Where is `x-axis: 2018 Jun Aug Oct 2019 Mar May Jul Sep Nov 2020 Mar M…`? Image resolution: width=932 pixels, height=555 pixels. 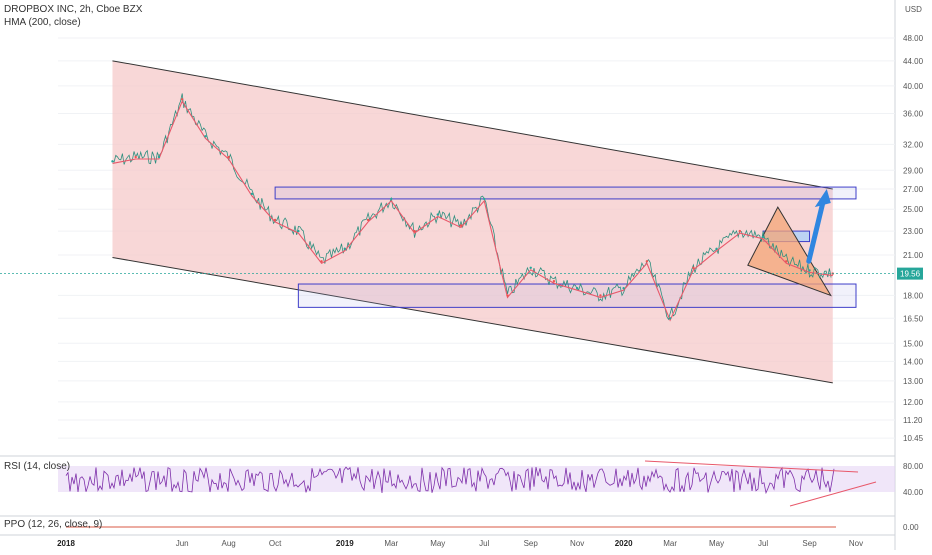
x-axis: 2018 Jun Aug Oct 2019 Mar May Jul Sep Nov 2020 Mar M… is located at coordinates (447, 541).